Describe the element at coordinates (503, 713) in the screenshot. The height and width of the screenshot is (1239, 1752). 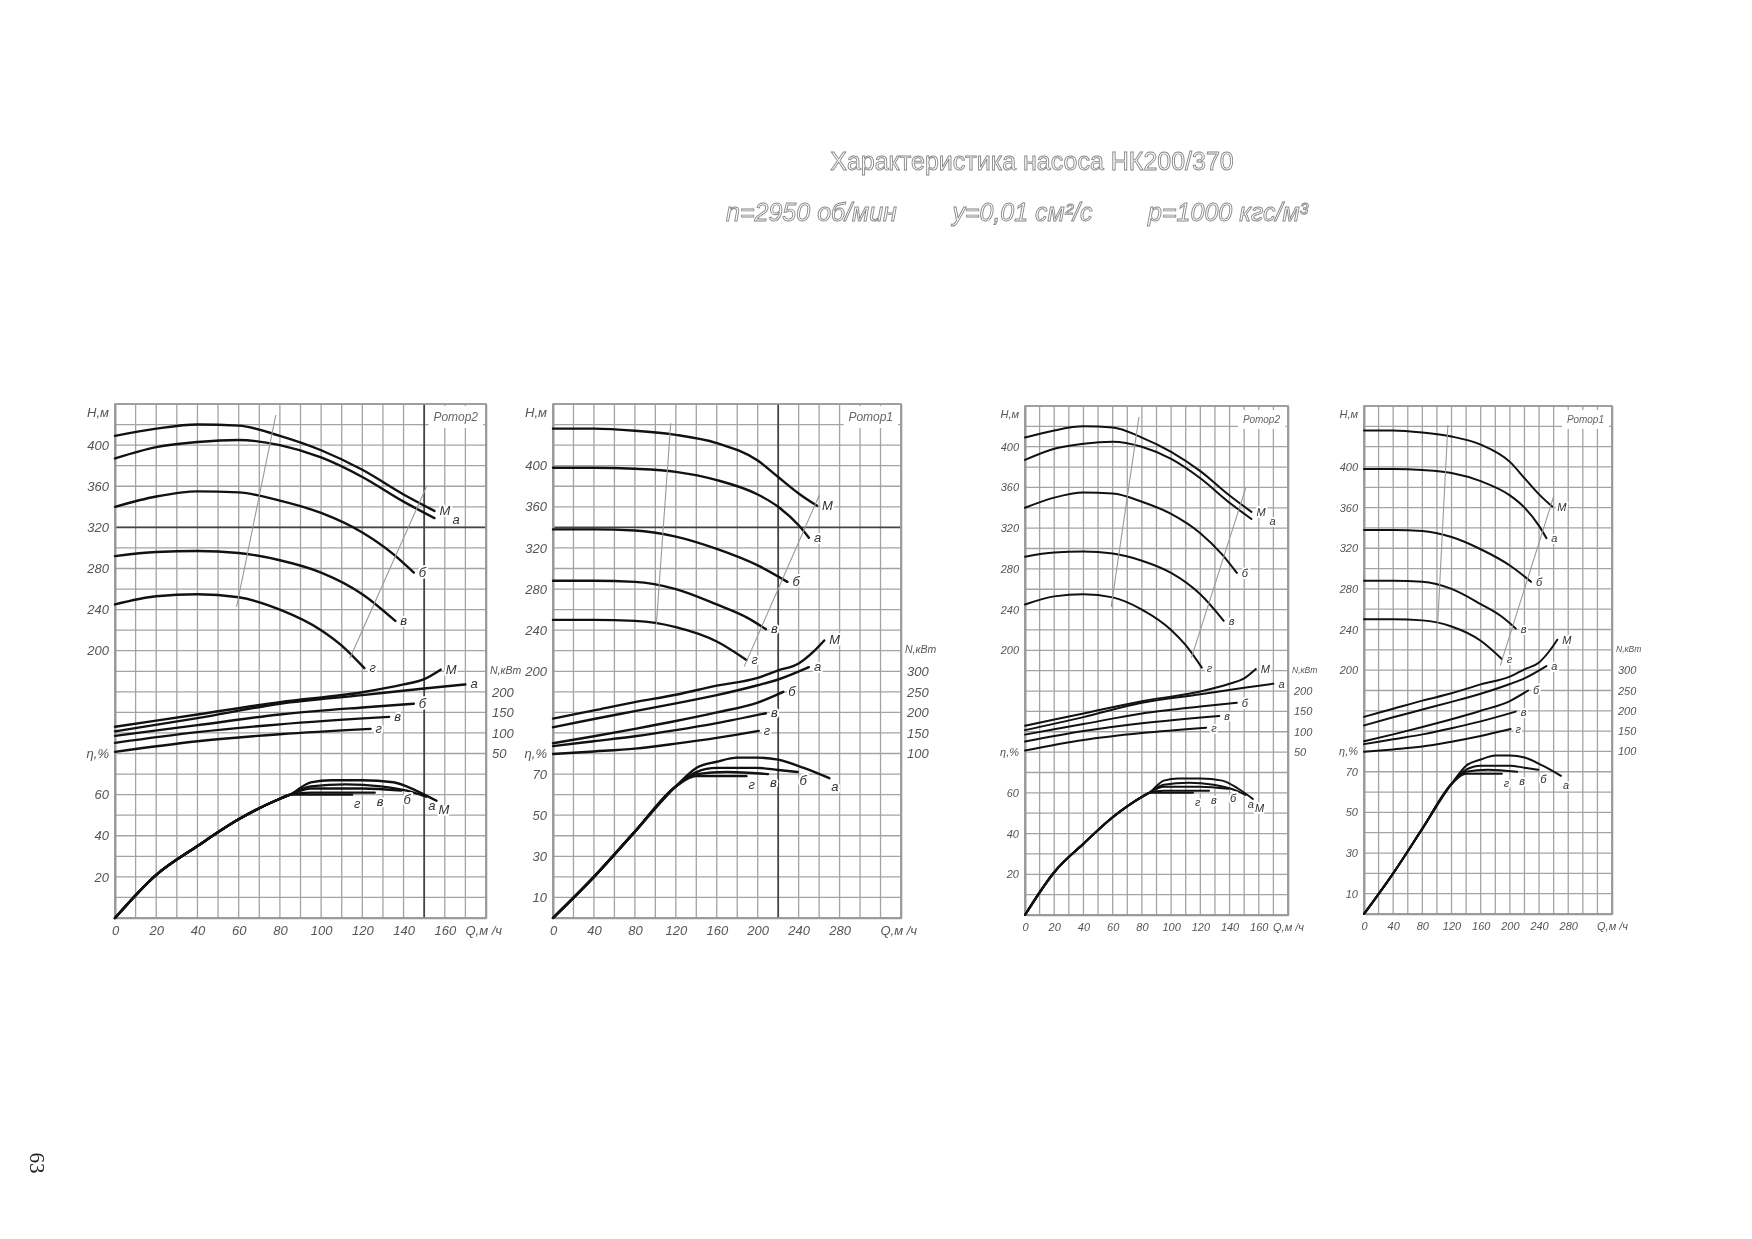
I see `y2-tick-label: 150` at that location.